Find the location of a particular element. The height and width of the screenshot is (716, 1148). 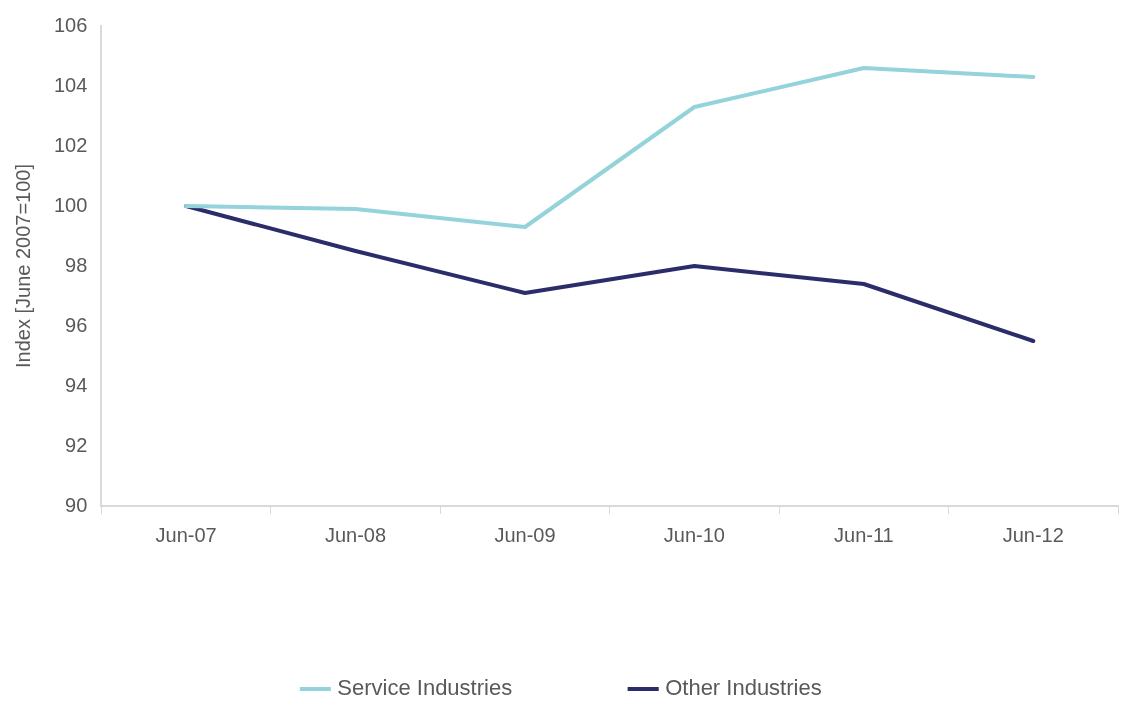

x-tick-label: Jun-07 is located at coordinates (186, 534).